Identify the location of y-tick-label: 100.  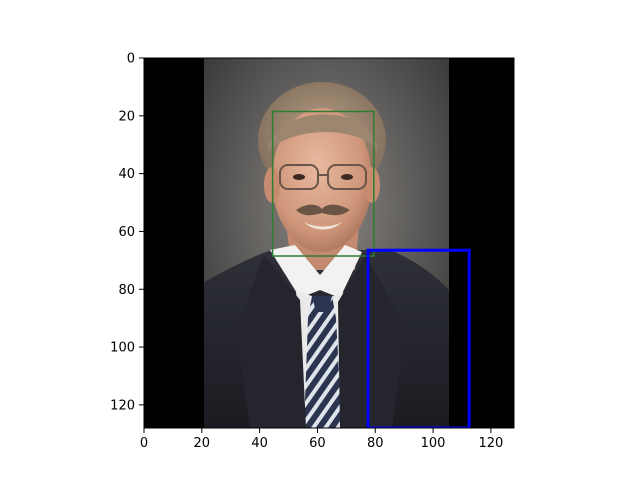
(122, 348).